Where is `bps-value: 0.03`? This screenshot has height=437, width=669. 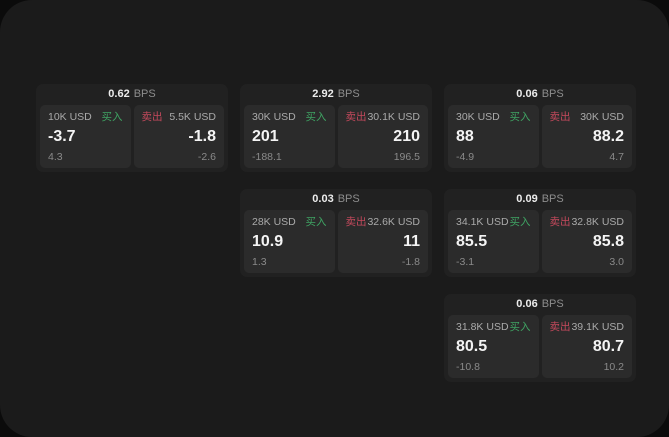 bps-value: 0.03 is located at coordinates (323, 199).